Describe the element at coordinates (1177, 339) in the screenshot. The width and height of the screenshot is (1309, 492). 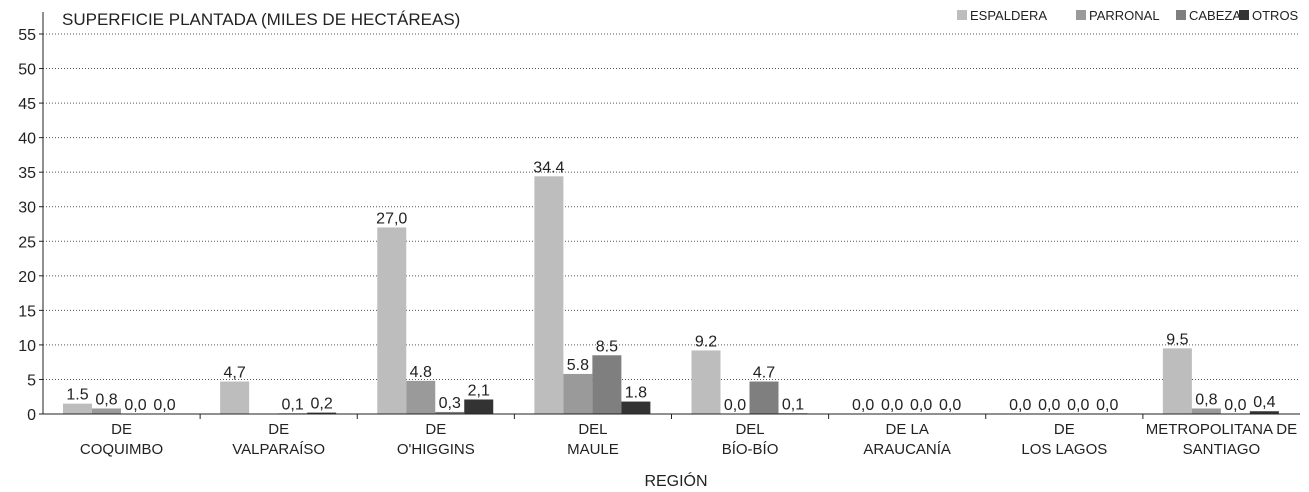
I see `data-label: 9.5` at that location.